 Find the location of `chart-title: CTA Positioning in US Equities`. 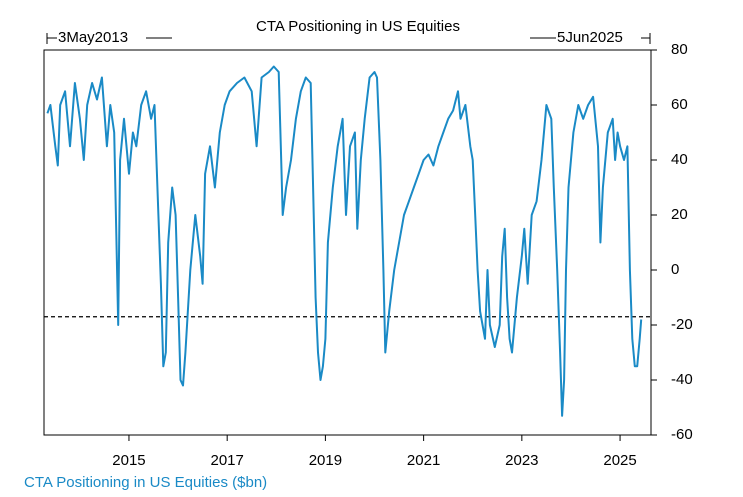

chart-title: CTA Positioning in US Equities is located at coordinates (358, 26).